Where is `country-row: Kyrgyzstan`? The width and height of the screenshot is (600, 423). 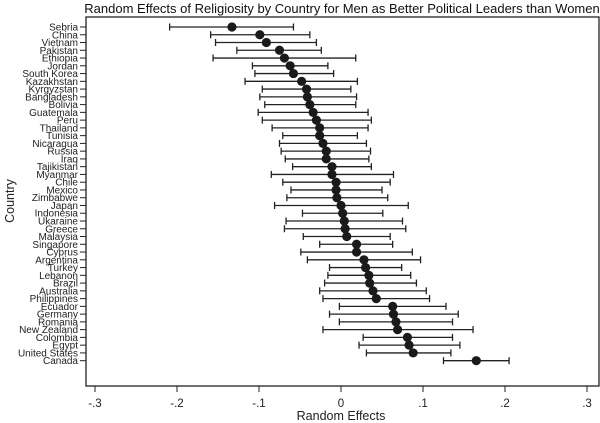
country-row: Kyrgyzstan is located at coordinates (190, 90).